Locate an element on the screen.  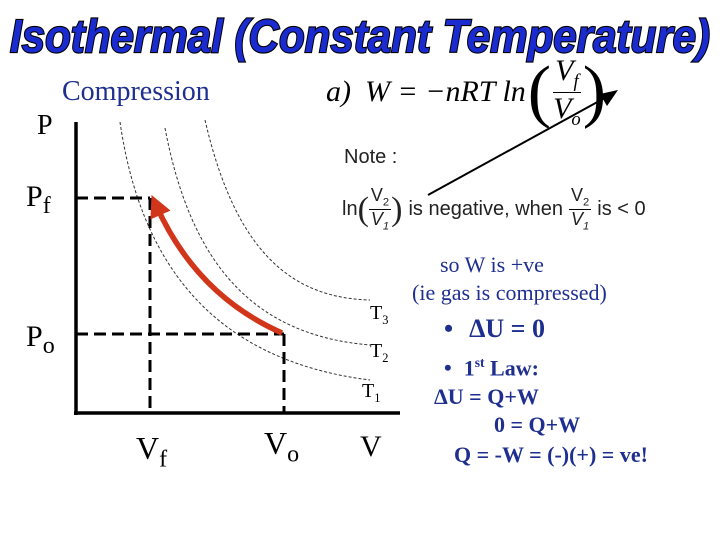
first-law-sup: st is located at coordinates (479, 362).